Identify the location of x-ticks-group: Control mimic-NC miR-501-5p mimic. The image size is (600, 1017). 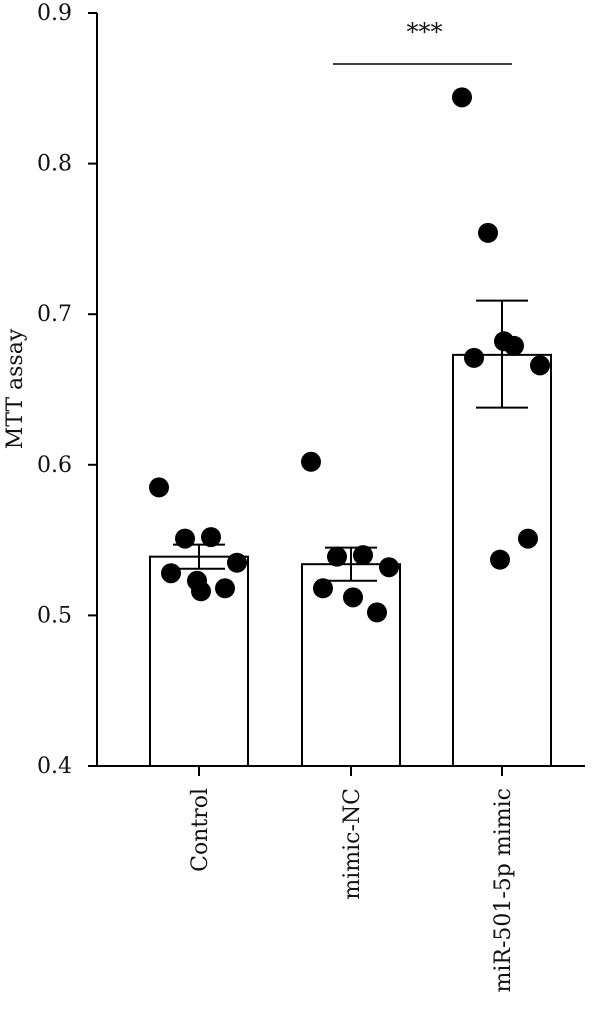
(352, 879).